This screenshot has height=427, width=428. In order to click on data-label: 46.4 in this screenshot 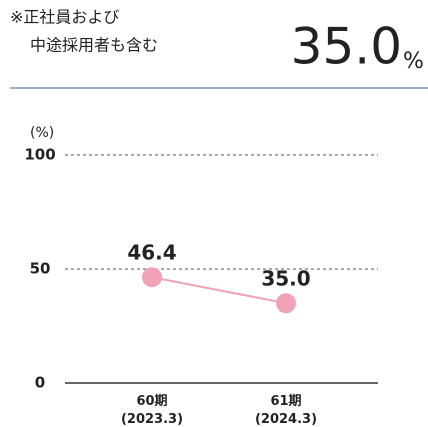, I will do `click(151, 253)`.